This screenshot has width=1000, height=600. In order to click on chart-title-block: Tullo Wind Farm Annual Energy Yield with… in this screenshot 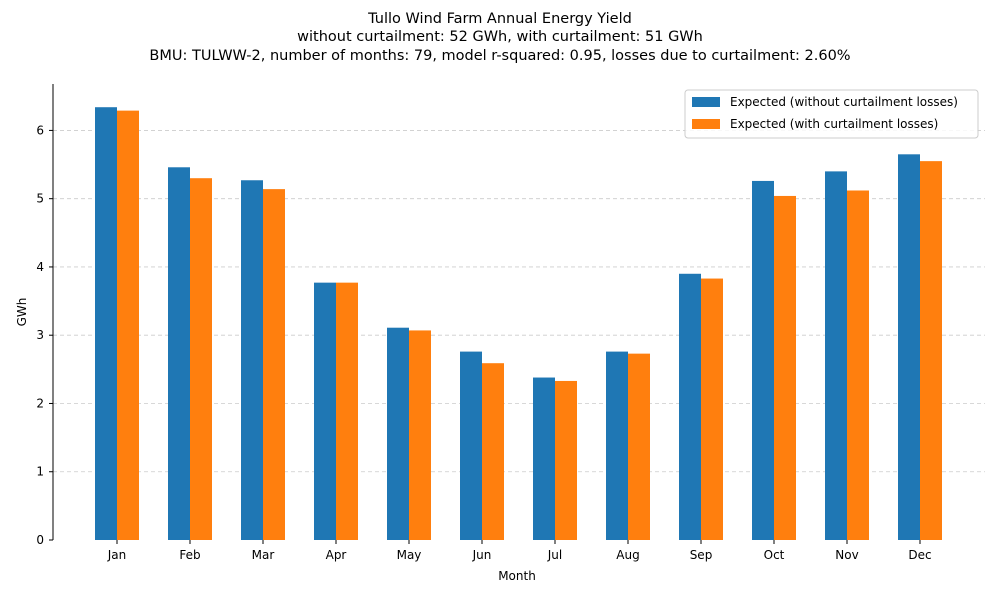, I will do `click(499, 37)`.